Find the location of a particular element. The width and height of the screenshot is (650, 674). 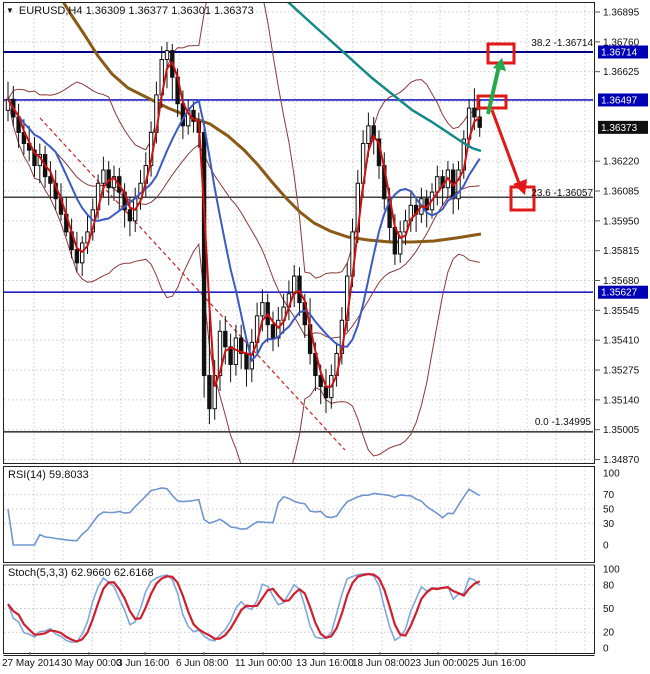

price-axis-label: 1.35545 is located at coordinates (621, 311).